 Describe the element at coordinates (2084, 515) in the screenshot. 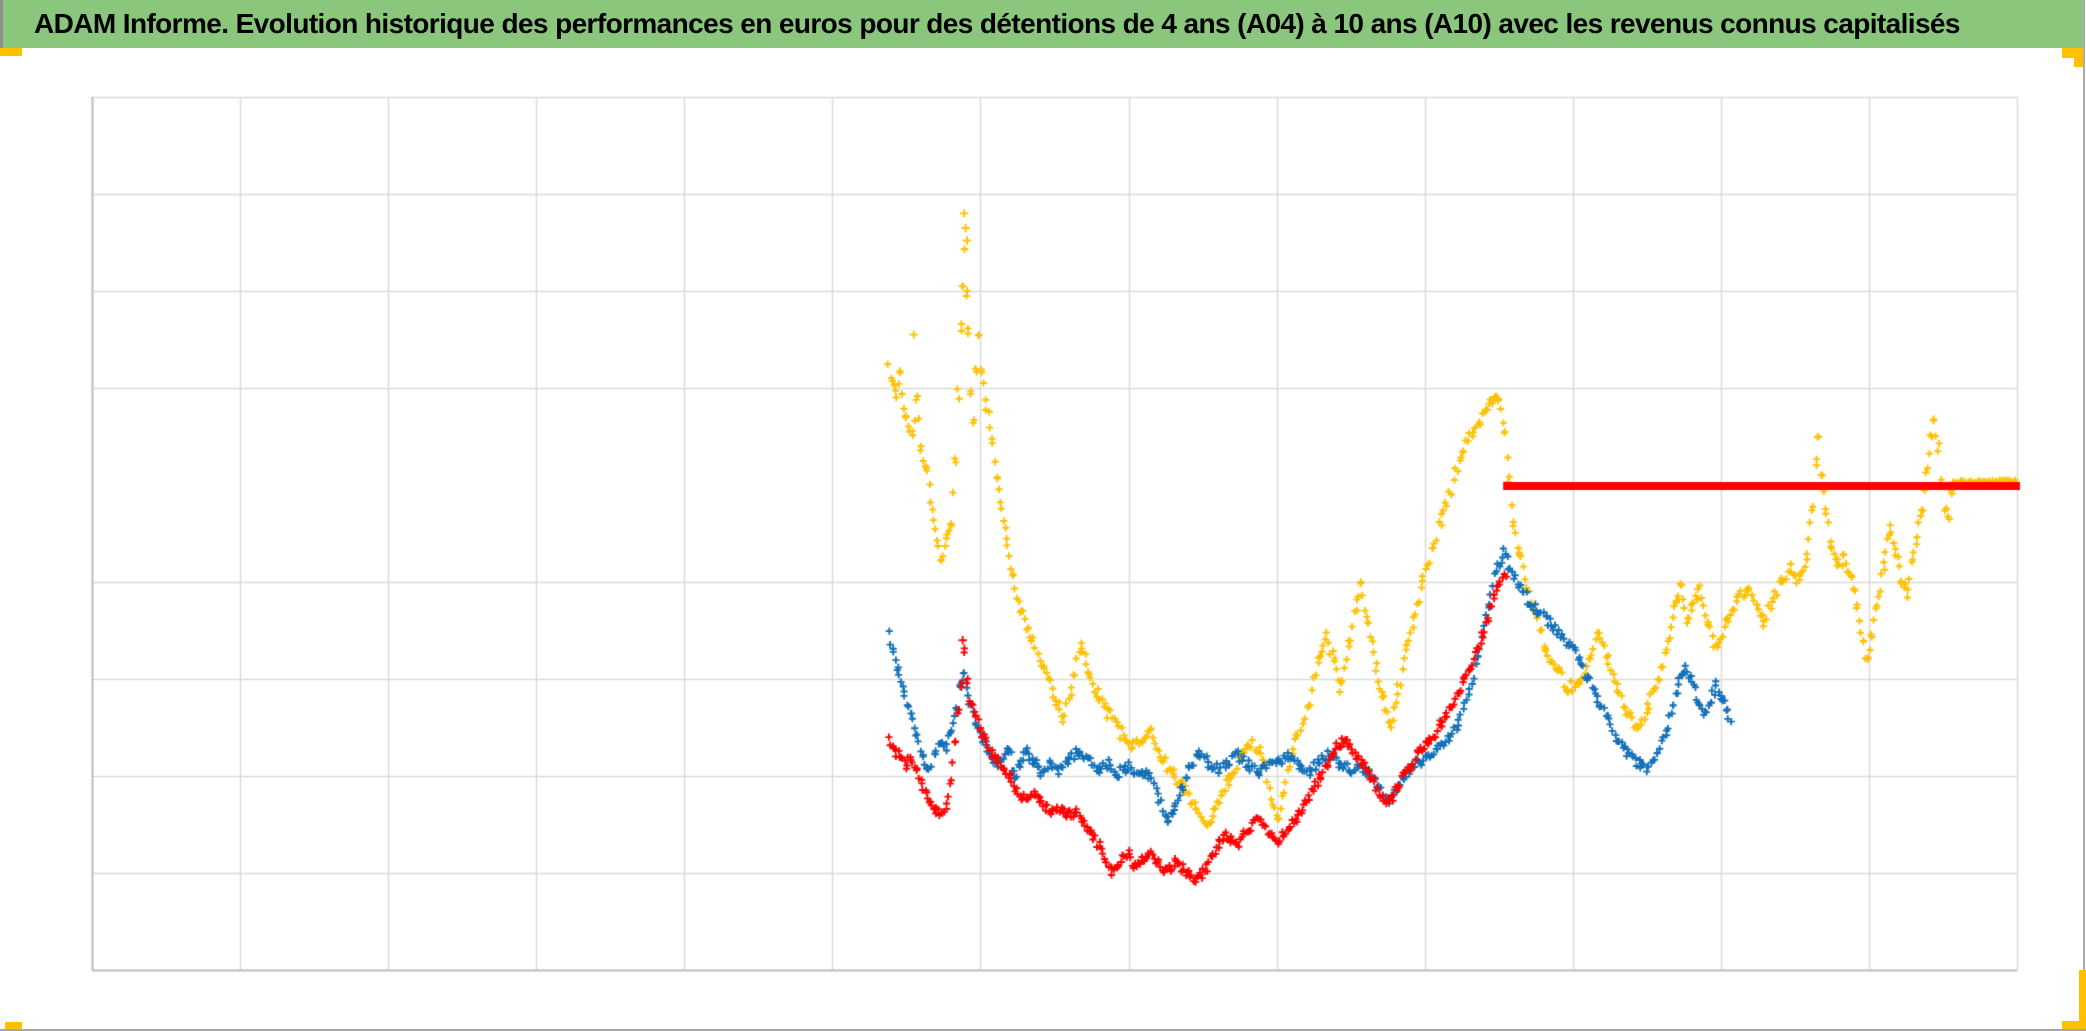

I see `window-edge-right` at that location.